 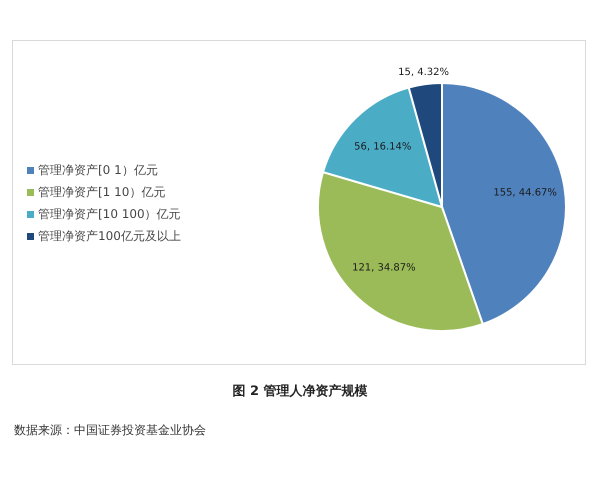 What do you see at coordinates (110, 430) in the screenshot?
I see `source-note: 数据来源：中国证券投资基金业协会` at bounding box center [110, 430].